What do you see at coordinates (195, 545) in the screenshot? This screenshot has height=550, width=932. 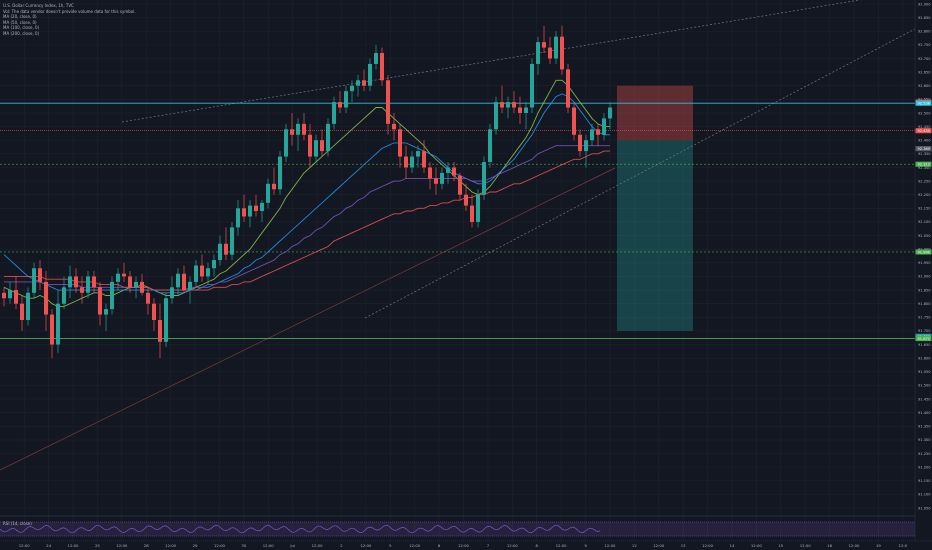 I see `time-tick: 29` at bounding box center [195, 545].